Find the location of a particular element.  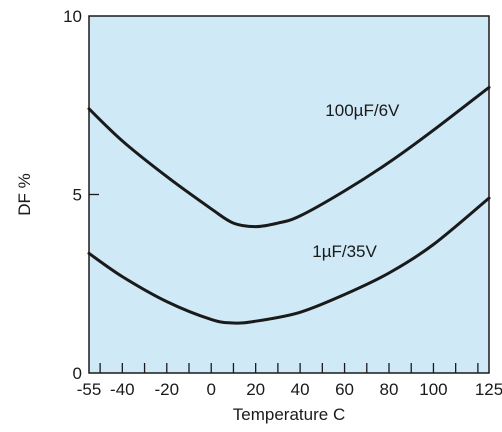

y-tick-label: 0 is located at coordinates (77, 373).